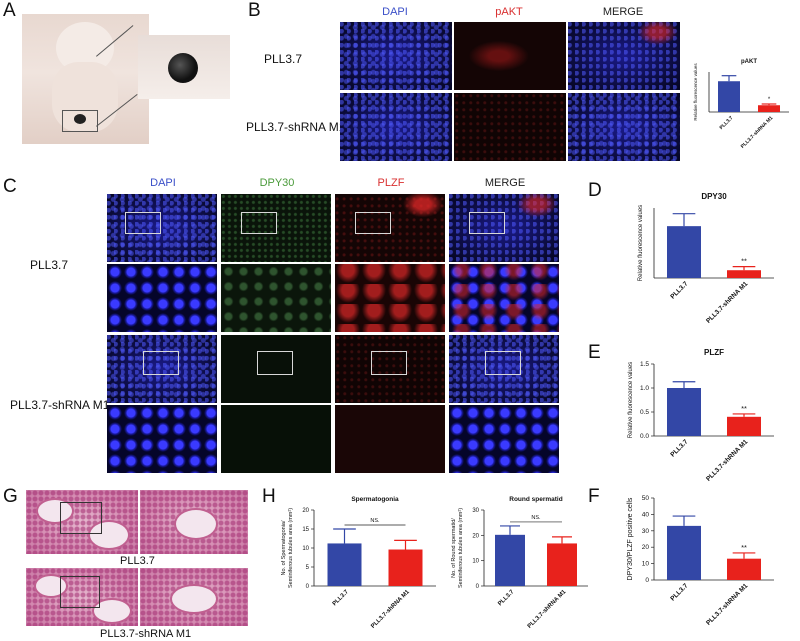  I want to click on chart-title: PLZF, so click(714, 352).